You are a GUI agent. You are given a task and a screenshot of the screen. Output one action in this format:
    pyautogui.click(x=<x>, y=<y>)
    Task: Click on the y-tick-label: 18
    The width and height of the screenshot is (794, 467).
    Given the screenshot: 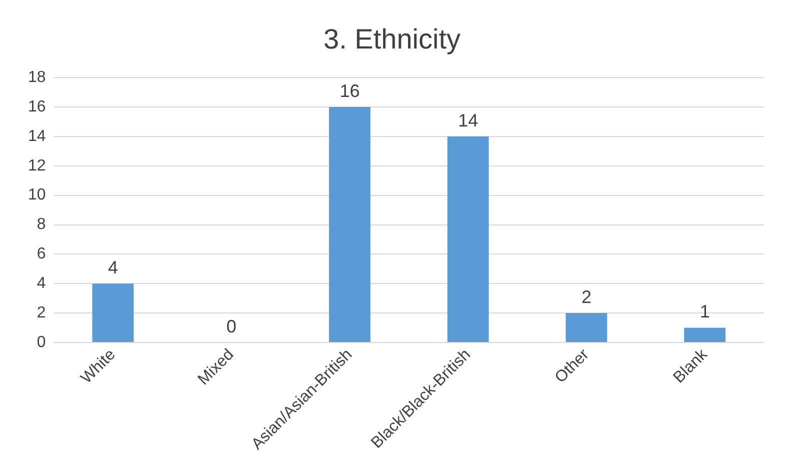 What is the action you would take?
    pyautogui.click(x=37, y=77)
    